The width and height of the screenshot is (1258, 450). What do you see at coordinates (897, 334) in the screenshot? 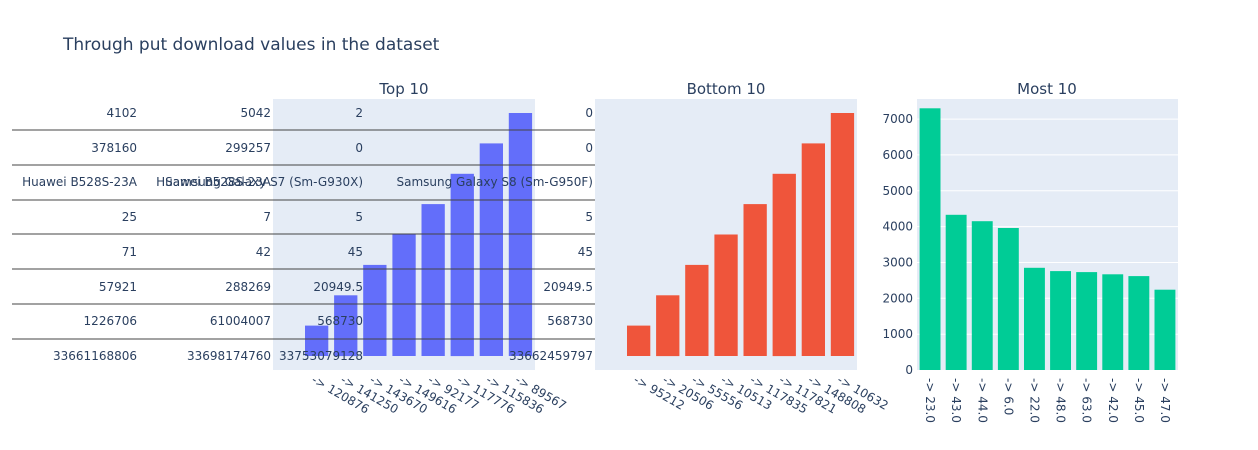
I see `most10-y-tick-label: 1000` at bounding box center [897, 334].